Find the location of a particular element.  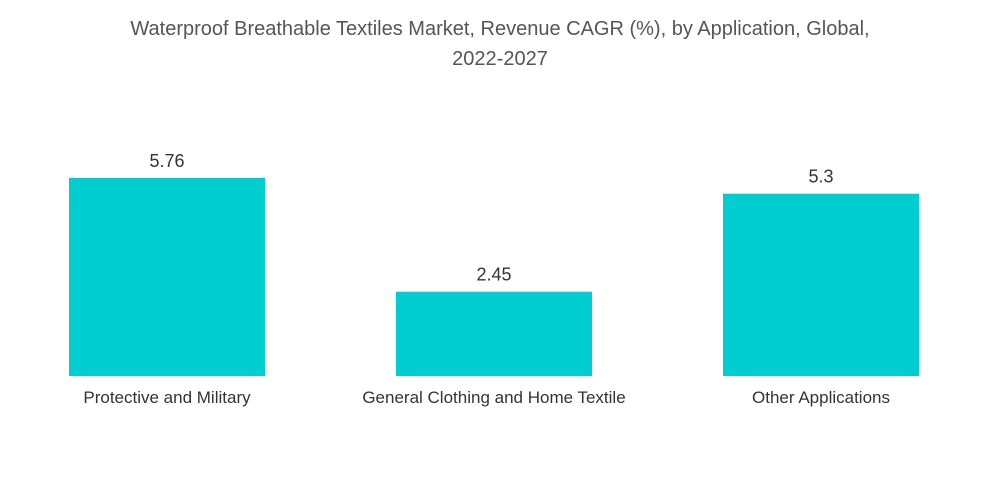

value-label-3: 5.3 is located at coordinates (820, 177).